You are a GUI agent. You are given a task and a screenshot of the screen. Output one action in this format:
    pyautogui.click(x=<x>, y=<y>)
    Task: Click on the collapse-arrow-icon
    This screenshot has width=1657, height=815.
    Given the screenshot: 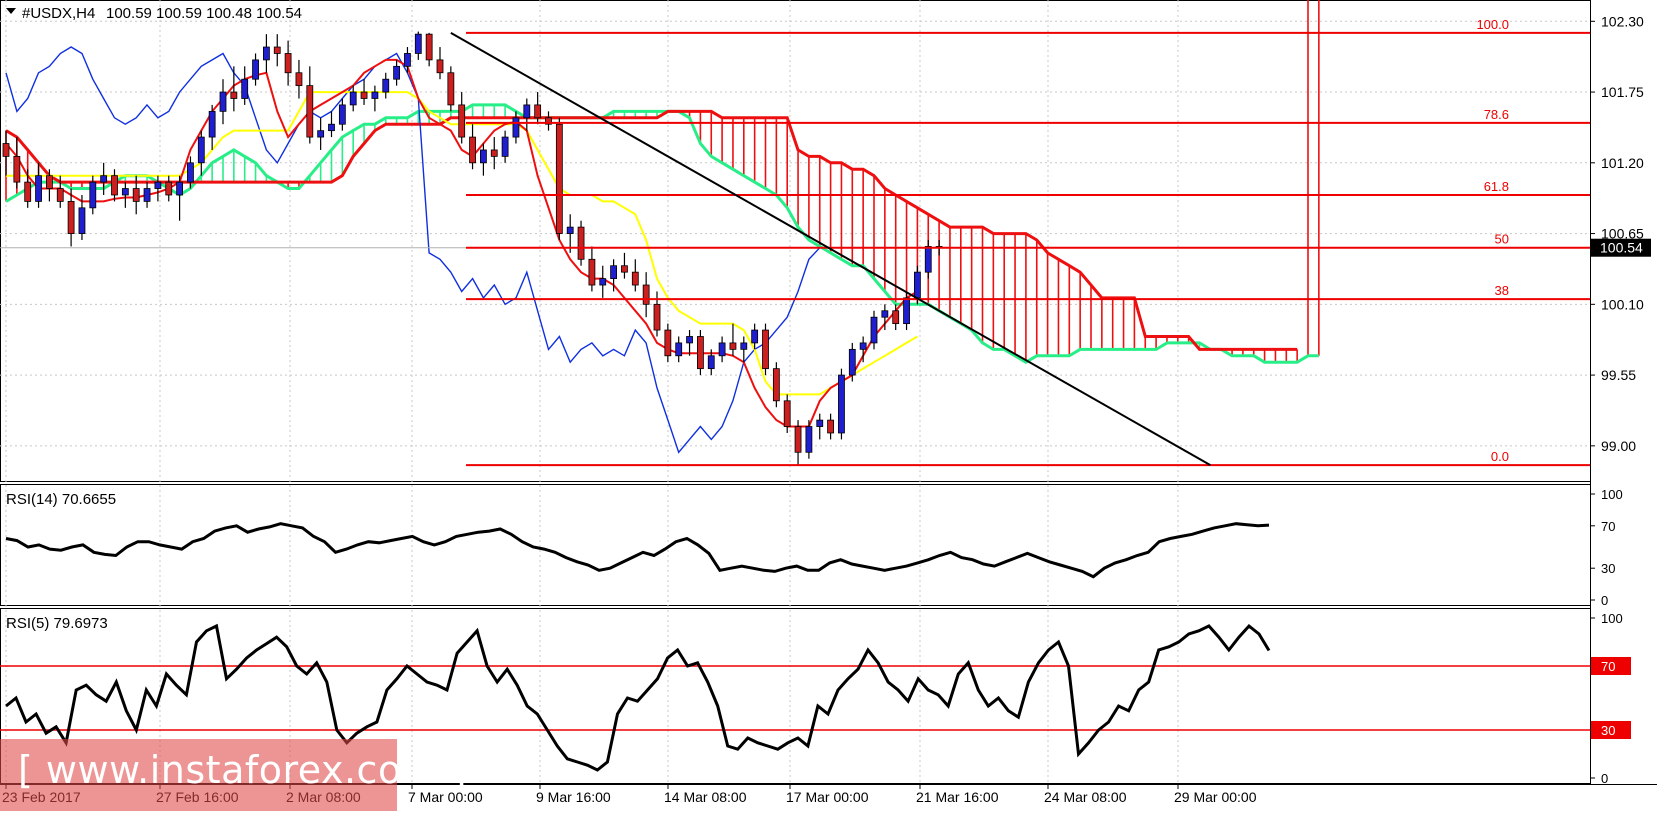 What is the action you would take?
    pyautogui.click(x=11, y=11)
    